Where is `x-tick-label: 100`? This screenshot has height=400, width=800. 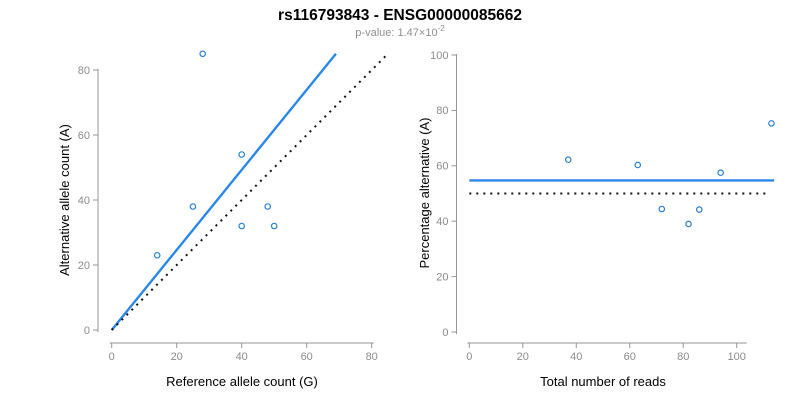
x-tick-label: 100 is located at coordinates (737, 357).